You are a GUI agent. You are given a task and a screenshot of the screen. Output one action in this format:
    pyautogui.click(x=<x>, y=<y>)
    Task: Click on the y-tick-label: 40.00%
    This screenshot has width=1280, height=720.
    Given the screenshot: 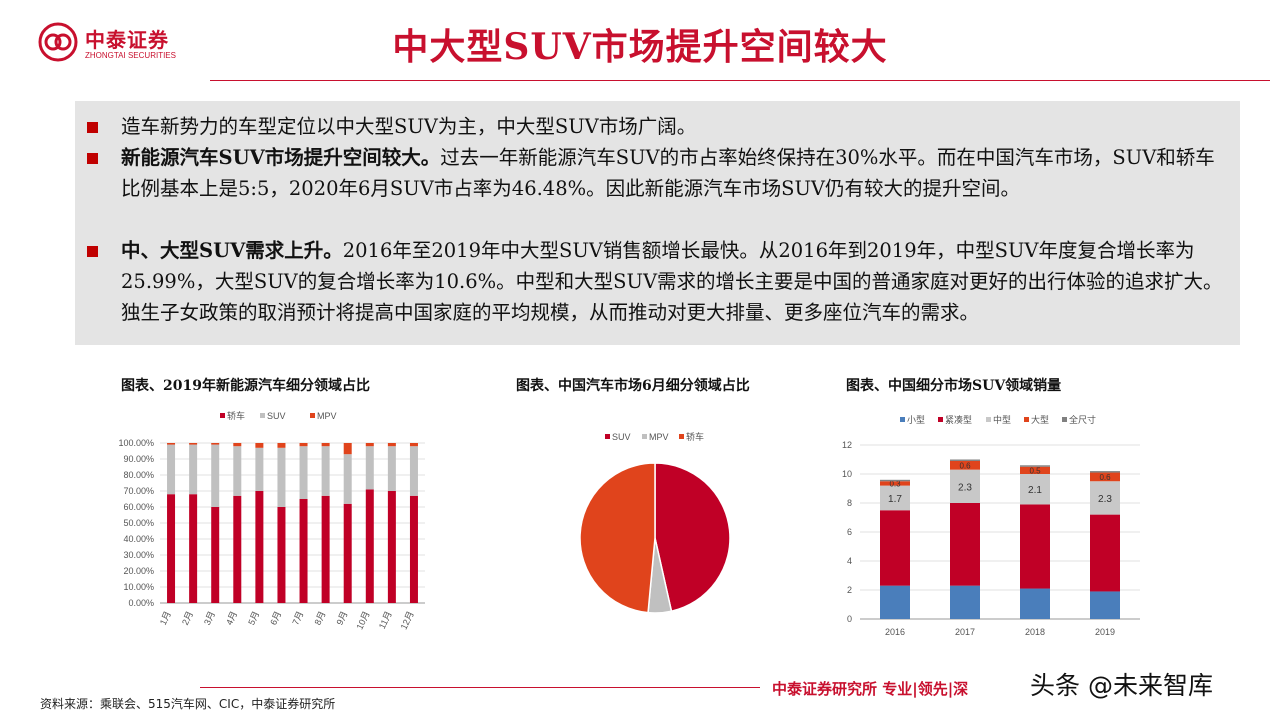 What is the action you would take?
    pyautogui.click(x=138, y=539)
    